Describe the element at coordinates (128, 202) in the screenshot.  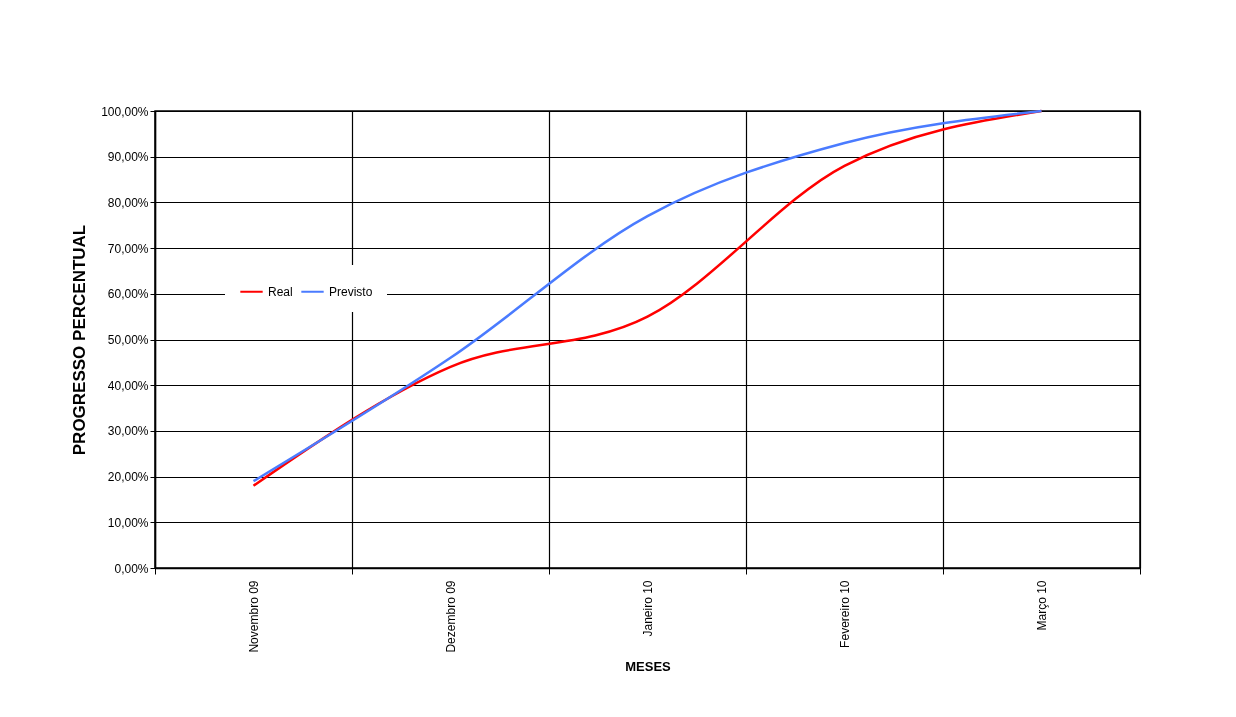
I see `y-tick-label: 80,00%` at that location.